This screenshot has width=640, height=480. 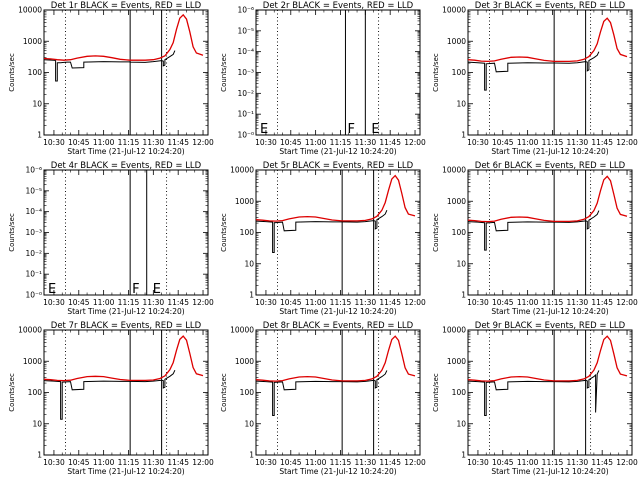 I want to click on y-tick-label: 10⁻², so click(x=33, y=253).